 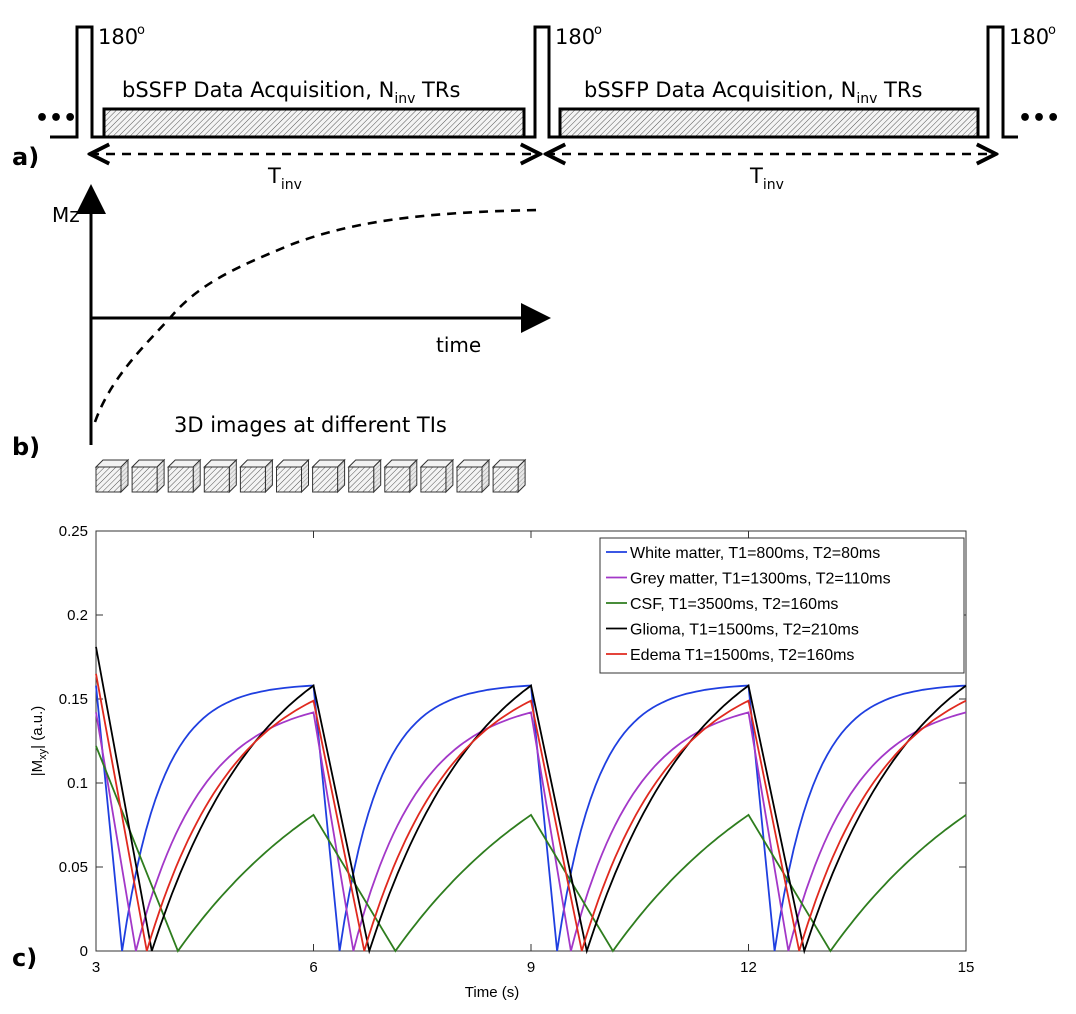 I want to click on time-axis-label: time, so click(x=458, y=345).